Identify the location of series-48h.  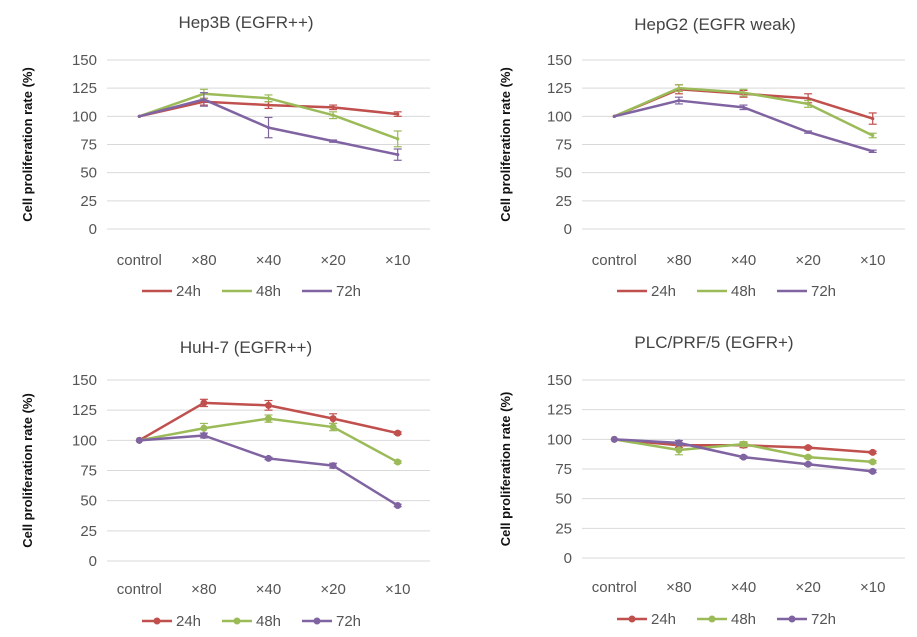
(744, 111).